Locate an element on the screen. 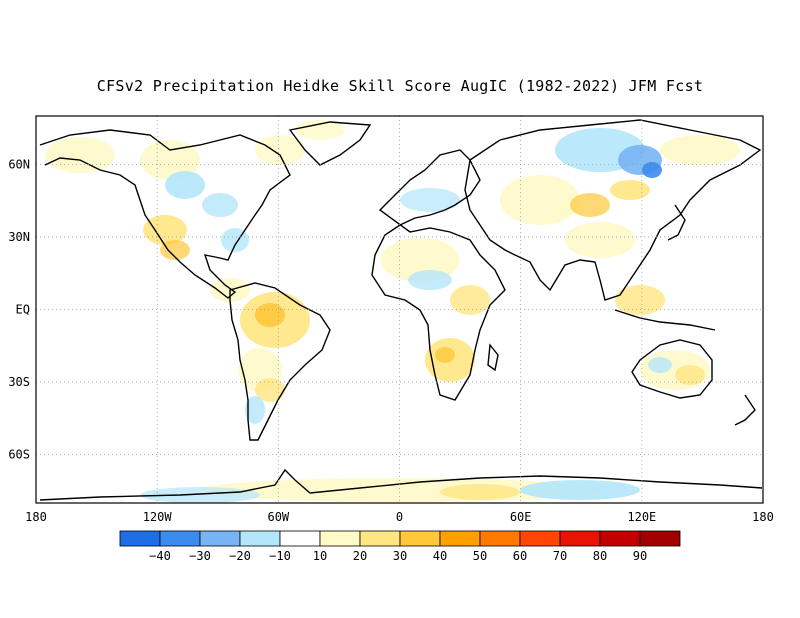 This screenshot has width=800, height=618. colorbar-label: −30 is located at coordinates (200, 556).